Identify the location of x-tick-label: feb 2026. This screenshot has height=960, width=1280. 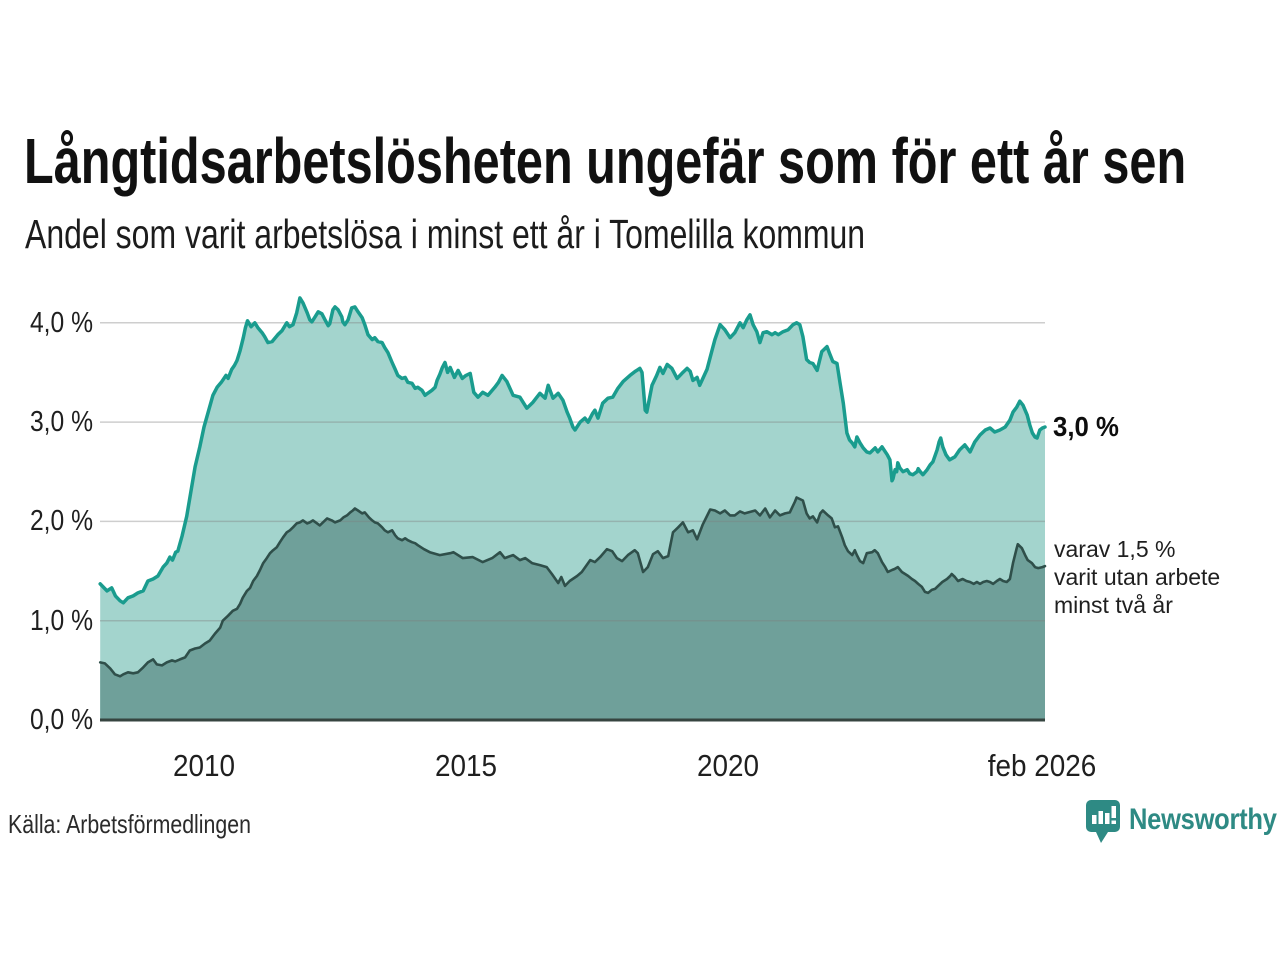
(1042, 765).